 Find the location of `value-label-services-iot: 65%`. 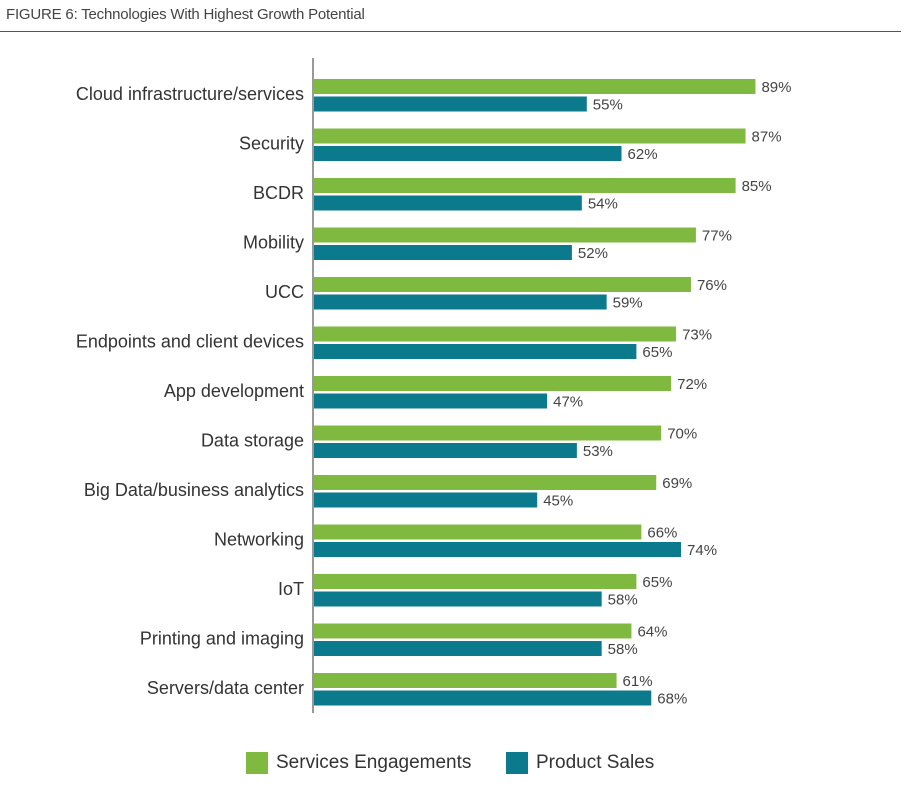

value-label-services-iot: 65% is located at coordinates (657, 582).